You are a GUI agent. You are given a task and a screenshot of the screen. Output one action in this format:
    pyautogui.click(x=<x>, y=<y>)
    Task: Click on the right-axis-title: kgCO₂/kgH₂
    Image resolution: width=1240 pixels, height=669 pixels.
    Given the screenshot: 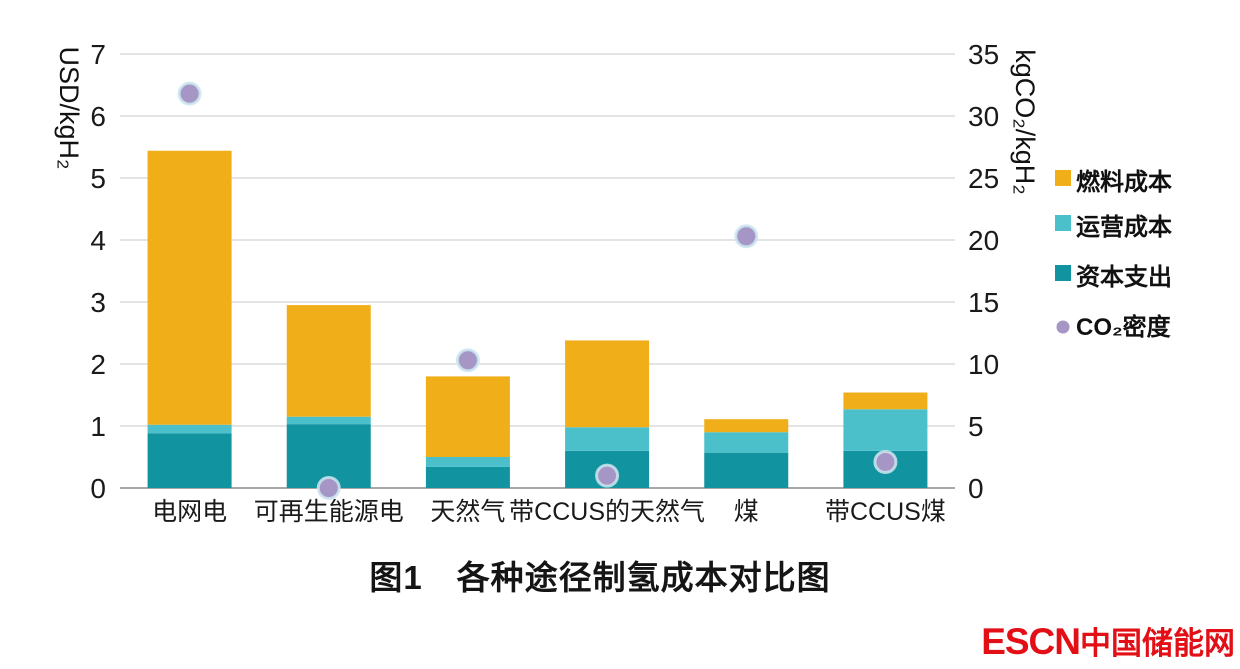 What is the action you would take?
    pyautogui.click(x=1025, y=122)
    